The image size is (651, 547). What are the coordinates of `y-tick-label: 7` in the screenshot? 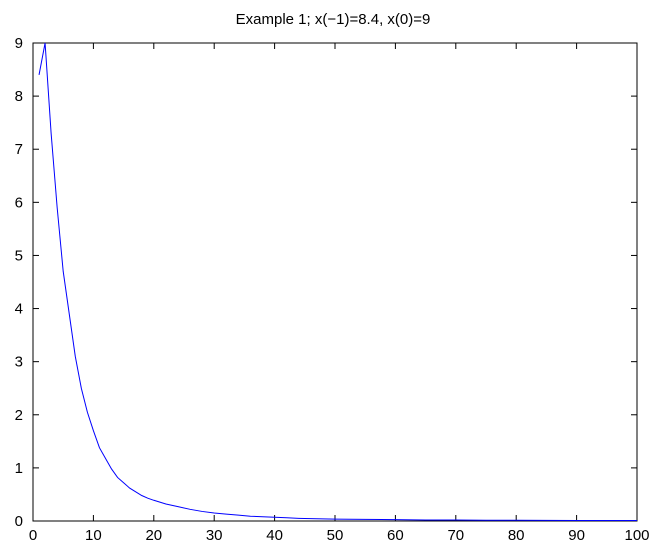 It's located at (19, 149).